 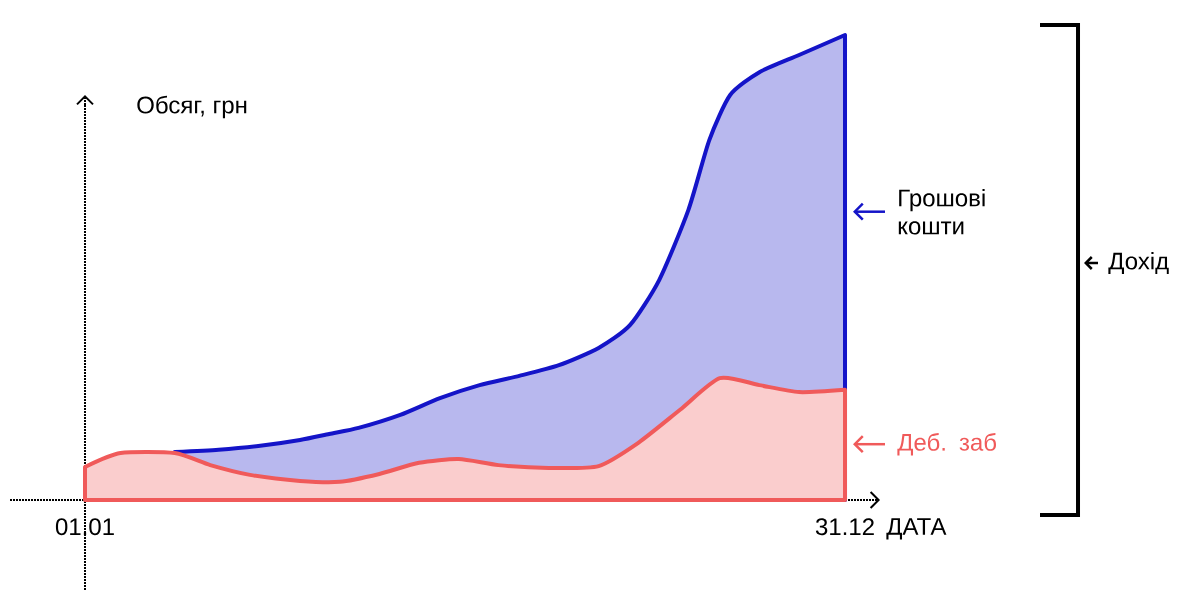 I want to click on x-axis-title: ДАТА, so click(x=916, y=529).